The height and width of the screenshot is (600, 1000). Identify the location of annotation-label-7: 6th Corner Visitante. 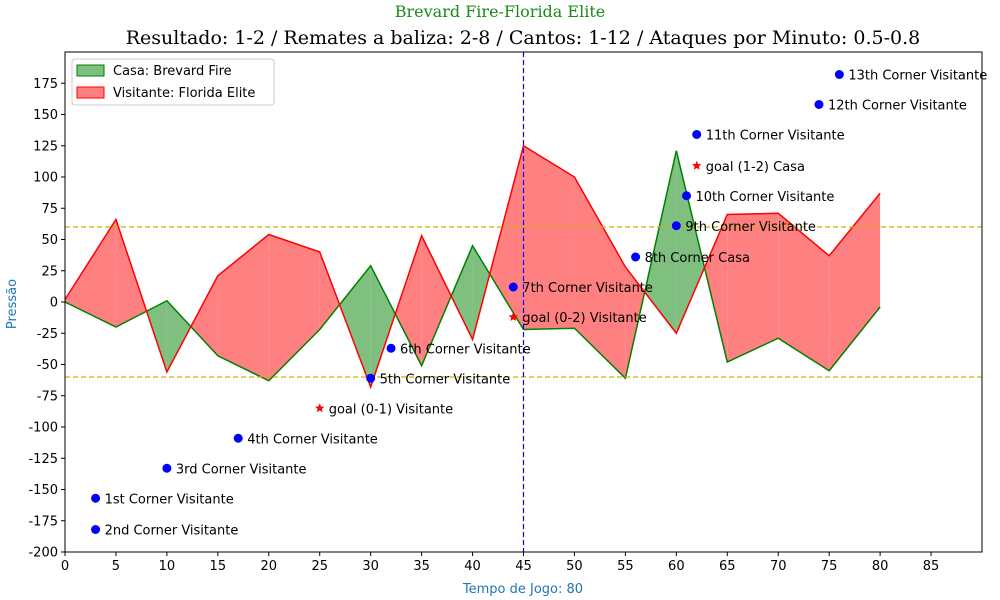
(465, 349).